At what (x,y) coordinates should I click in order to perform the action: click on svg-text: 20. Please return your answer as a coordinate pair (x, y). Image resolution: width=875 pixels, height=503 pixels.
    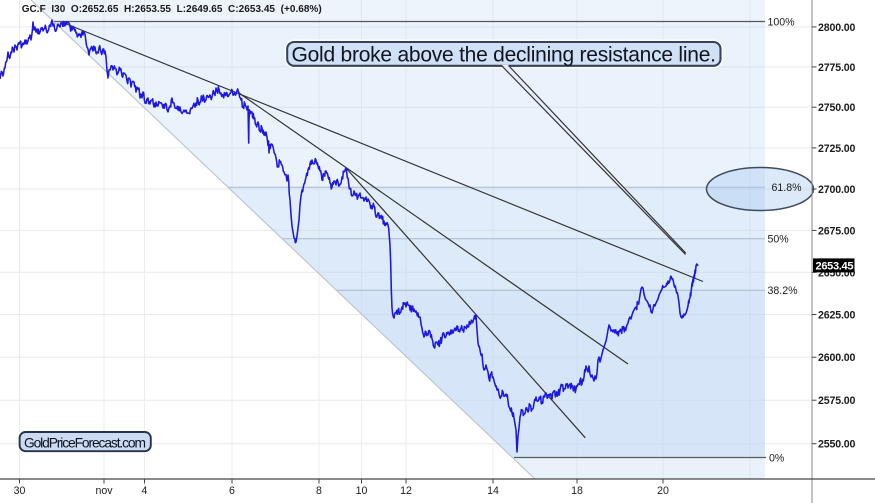
    Looking at the image, I should click on (663, 491).